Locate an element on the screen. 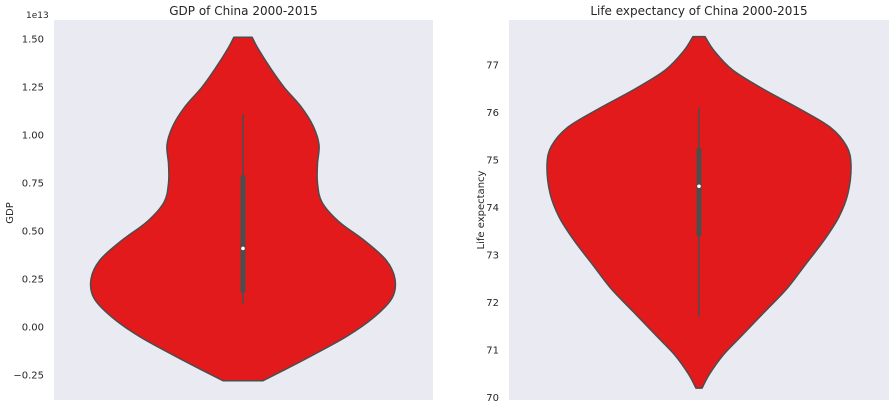 This screenshot has height=408, width=896. gdp-y-tick-label: −0.25 is located at coordinates (28, 376).